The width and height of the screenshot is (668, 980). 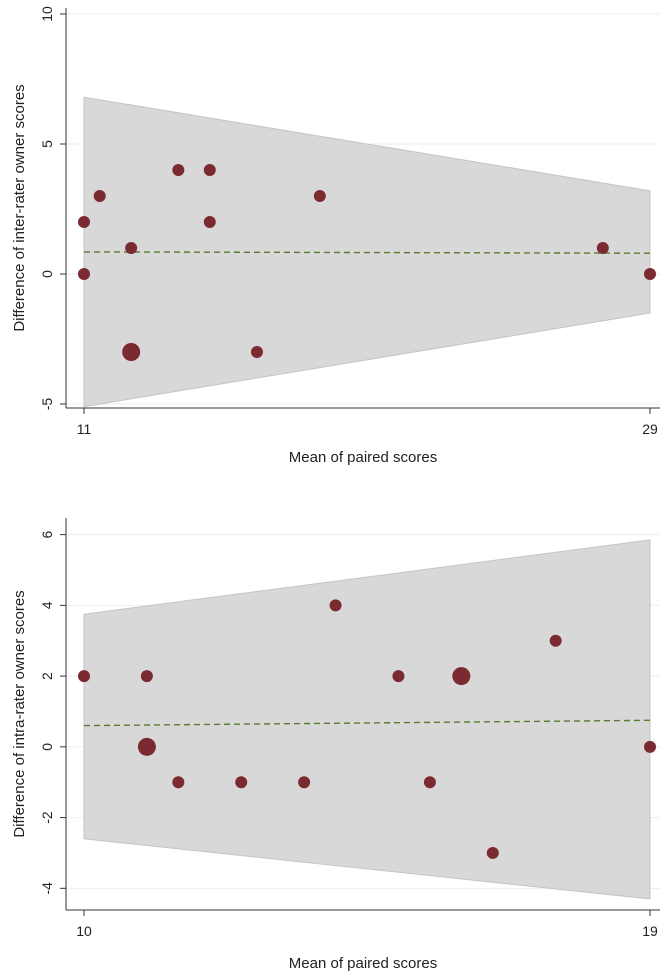 I want to click on y-tick-label: -2, so click(x=47, y=817).